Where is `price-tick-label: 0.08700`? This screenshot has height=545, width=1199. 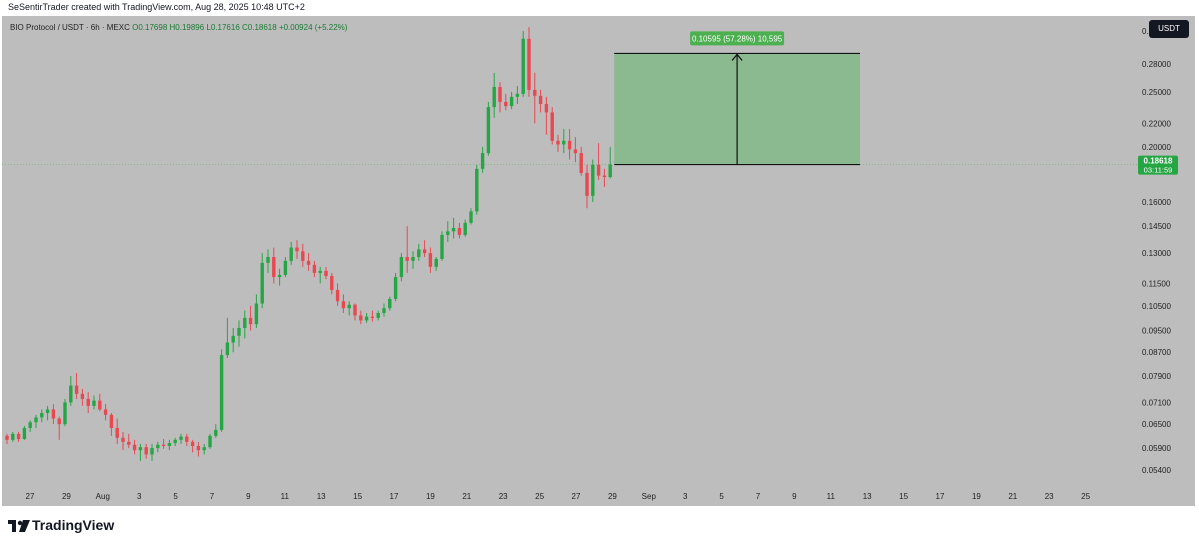 price-tick-label: 0.08700 is located at coordinates (1156, 352).